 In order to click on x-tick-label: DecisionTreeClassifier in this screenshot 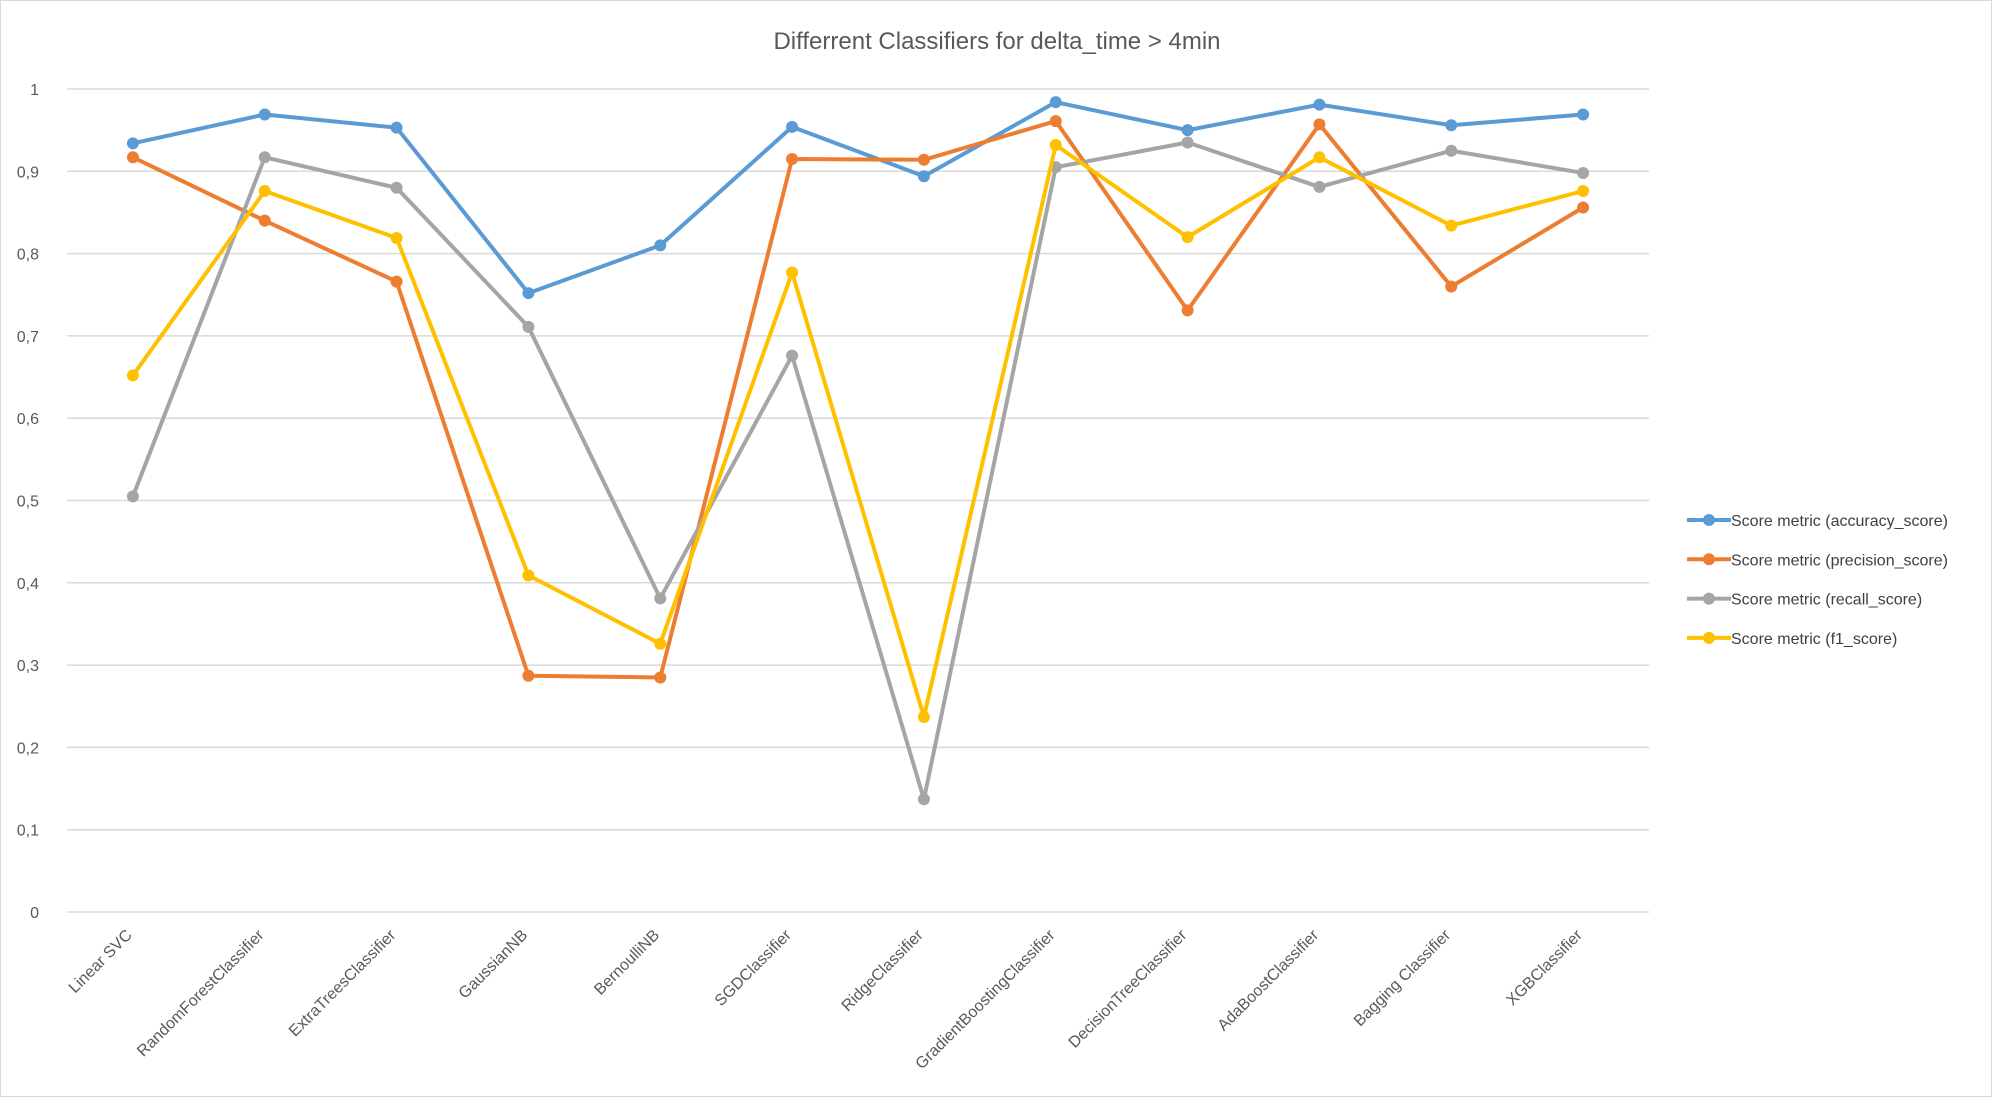, I will do `click(1128, 988)`.